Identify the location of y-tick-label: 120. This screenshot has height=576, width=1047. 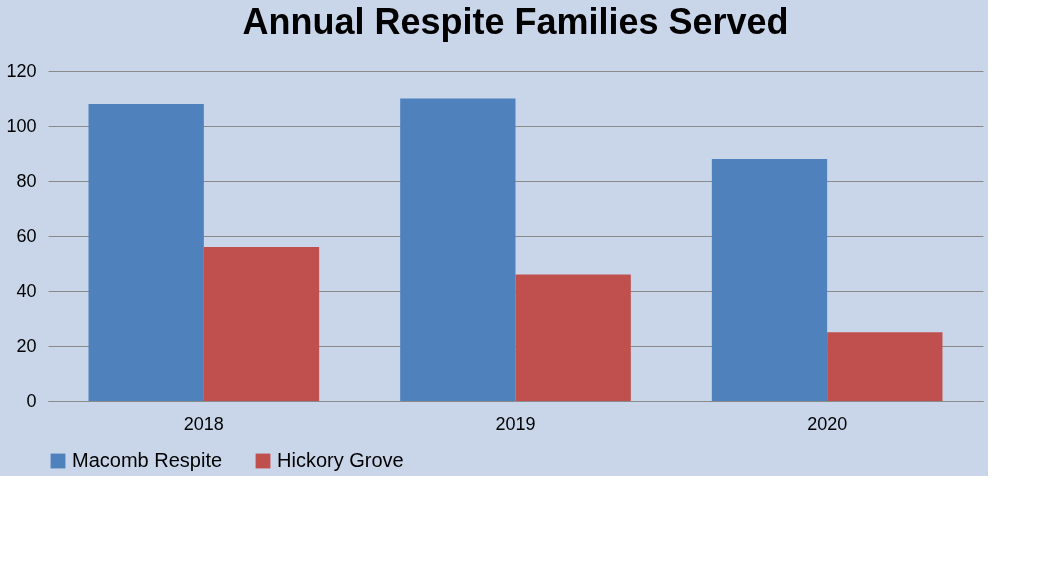
(21, 70).